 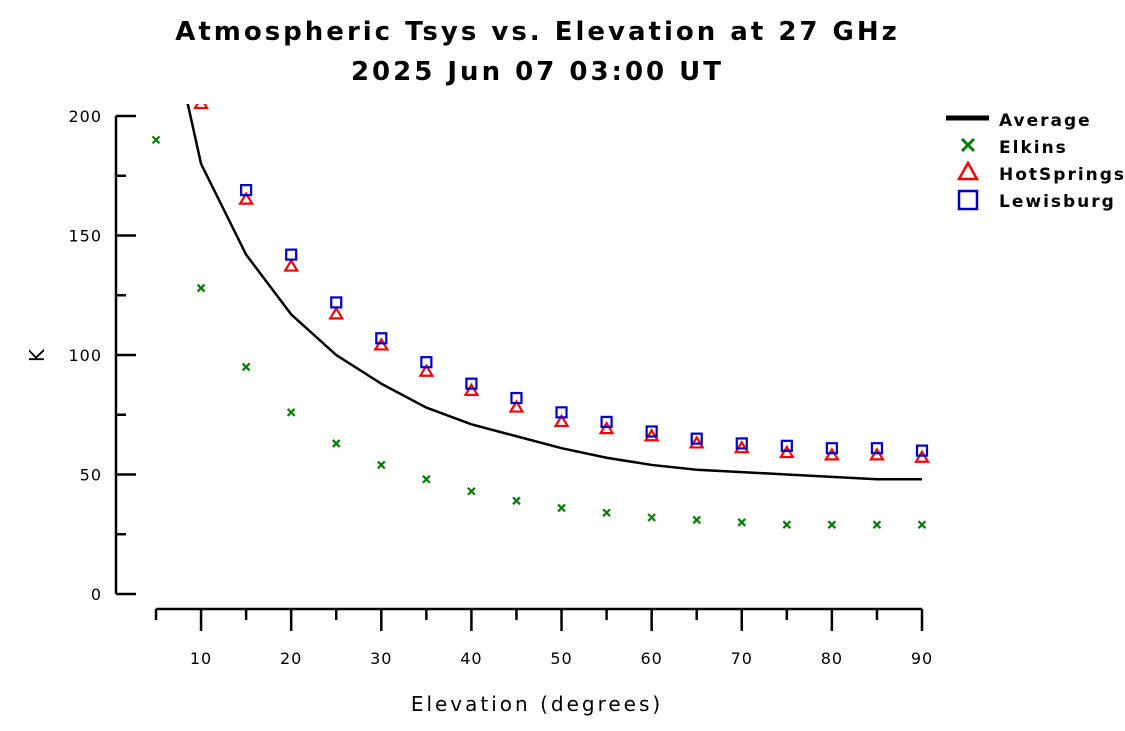 I want to click on x-tick-label: 90, so click(x=922, y=658).